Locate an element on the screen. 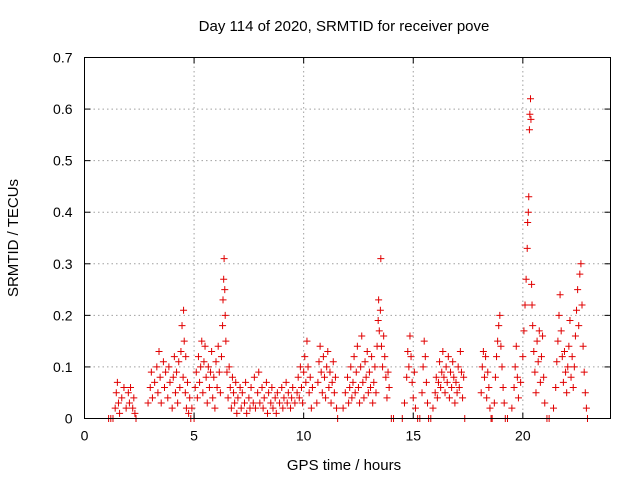  y-tick-label: 0.5 is located at coordinates (63, 161).